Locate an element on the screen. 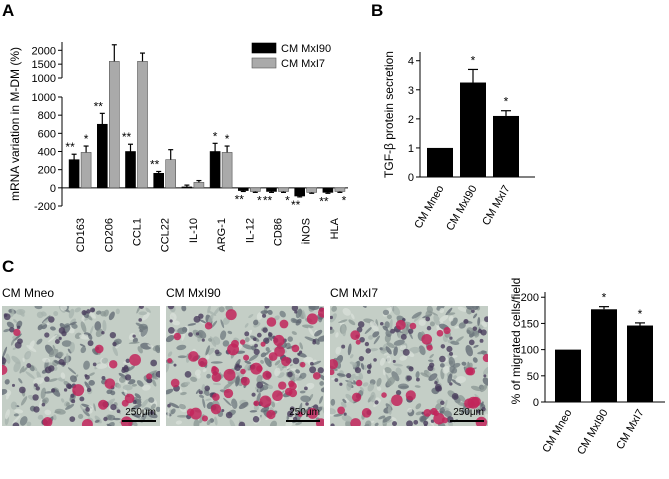 The height and width of the screenshot is (479, 669). x-category-label: CM MxI90 is located at coordinates (461, 208).